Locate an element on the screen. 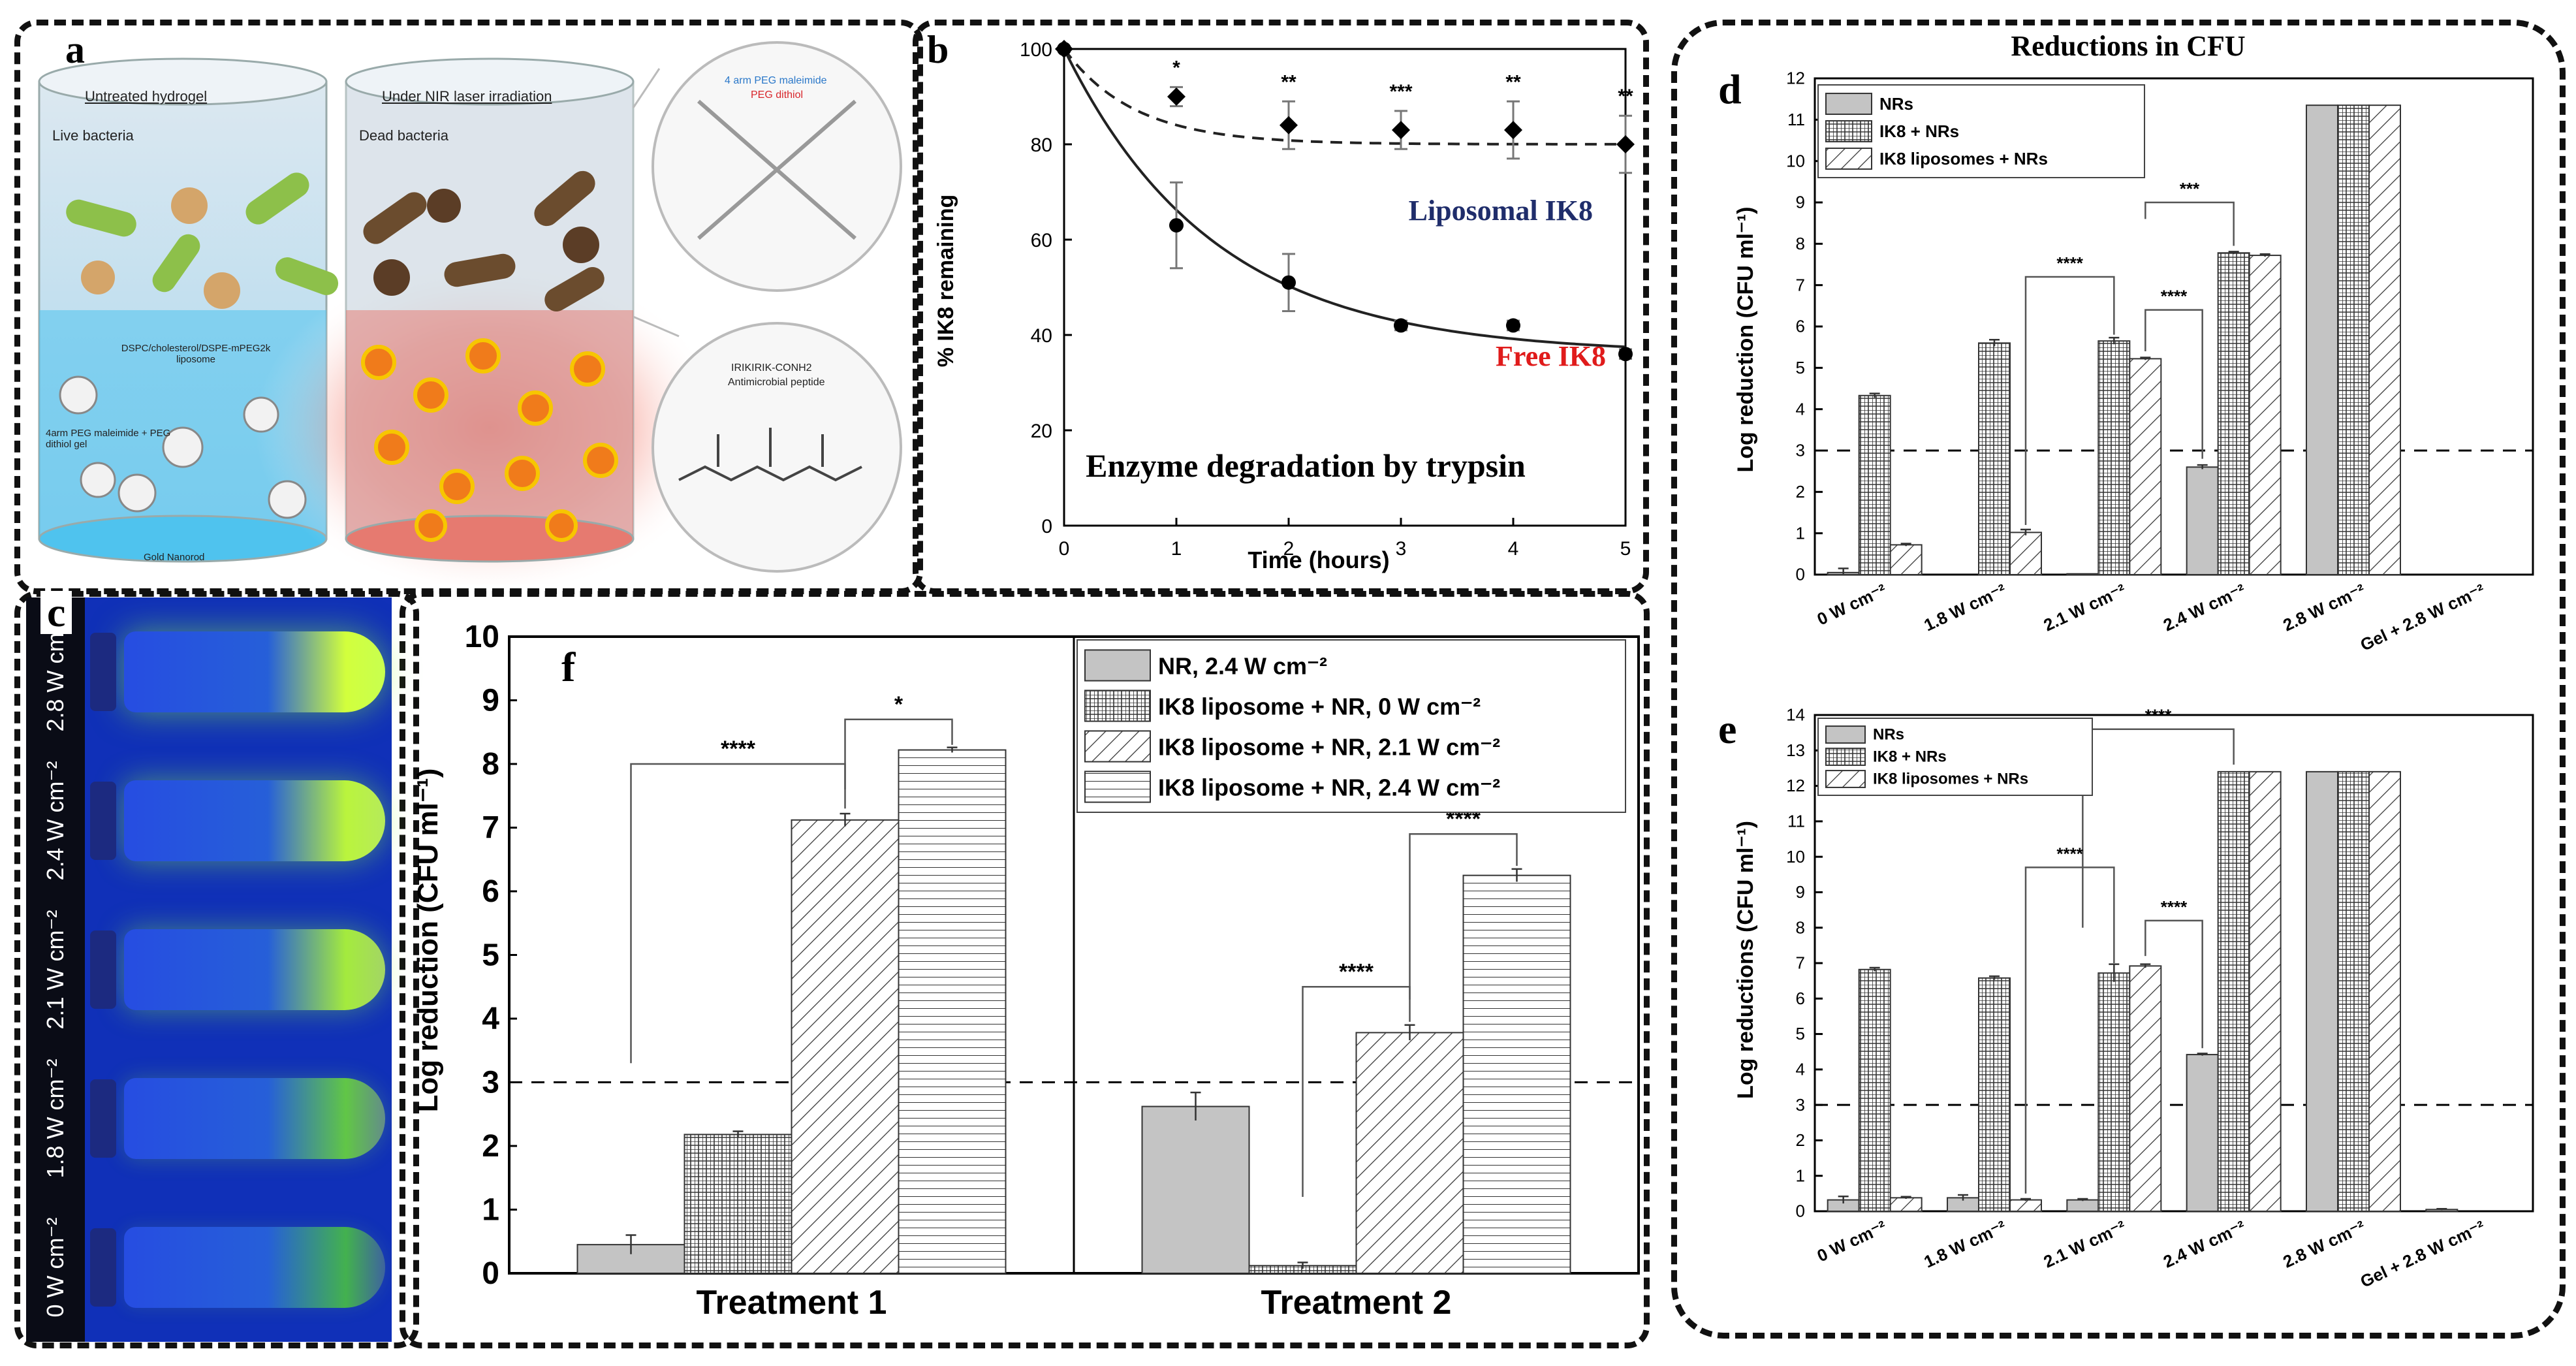 The width and height of the screenshot is (2576, 1366). chart-b-xlabel: Time (hours) is located at coordinates (1318, 560).